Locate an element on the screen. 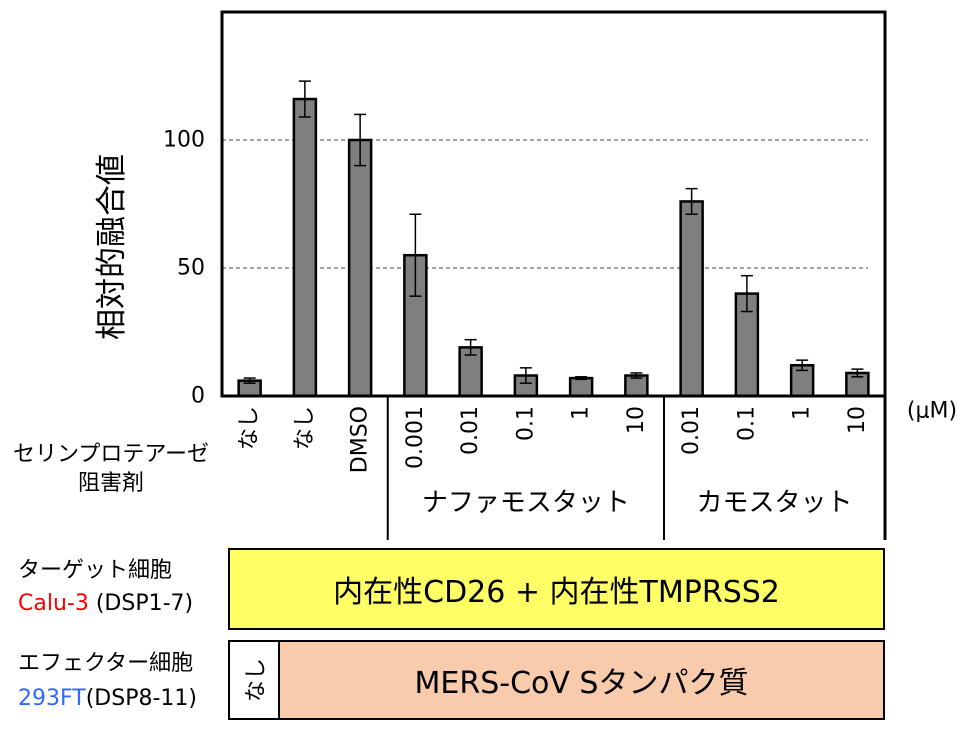  effector-cells-line: 293FT(DSP8-11) is located at coordinates (107, 698).